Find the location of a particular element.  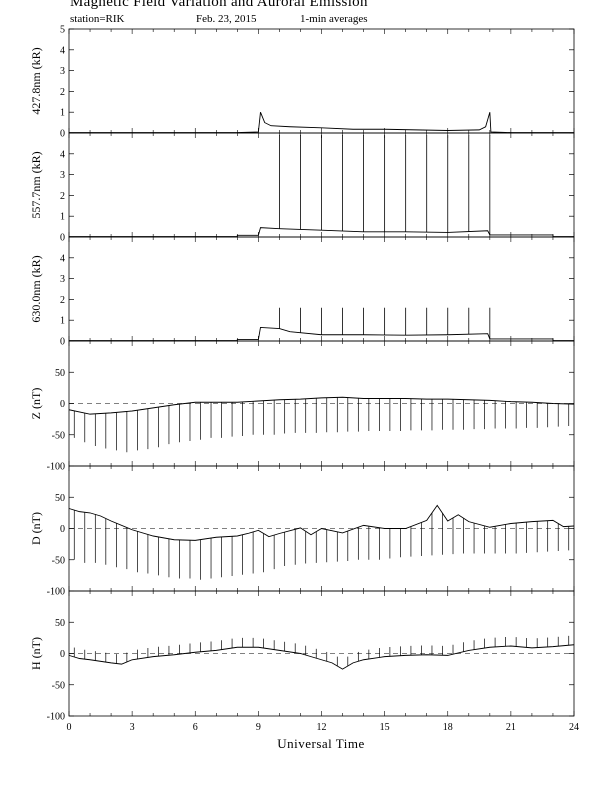

y-tick-label-427: 2 is located at coordinates (62, 92).